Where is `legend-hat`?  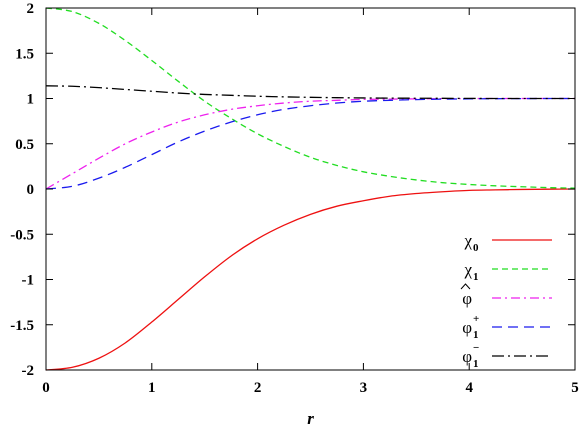 legend-hat is located at coordinates (465, 286).